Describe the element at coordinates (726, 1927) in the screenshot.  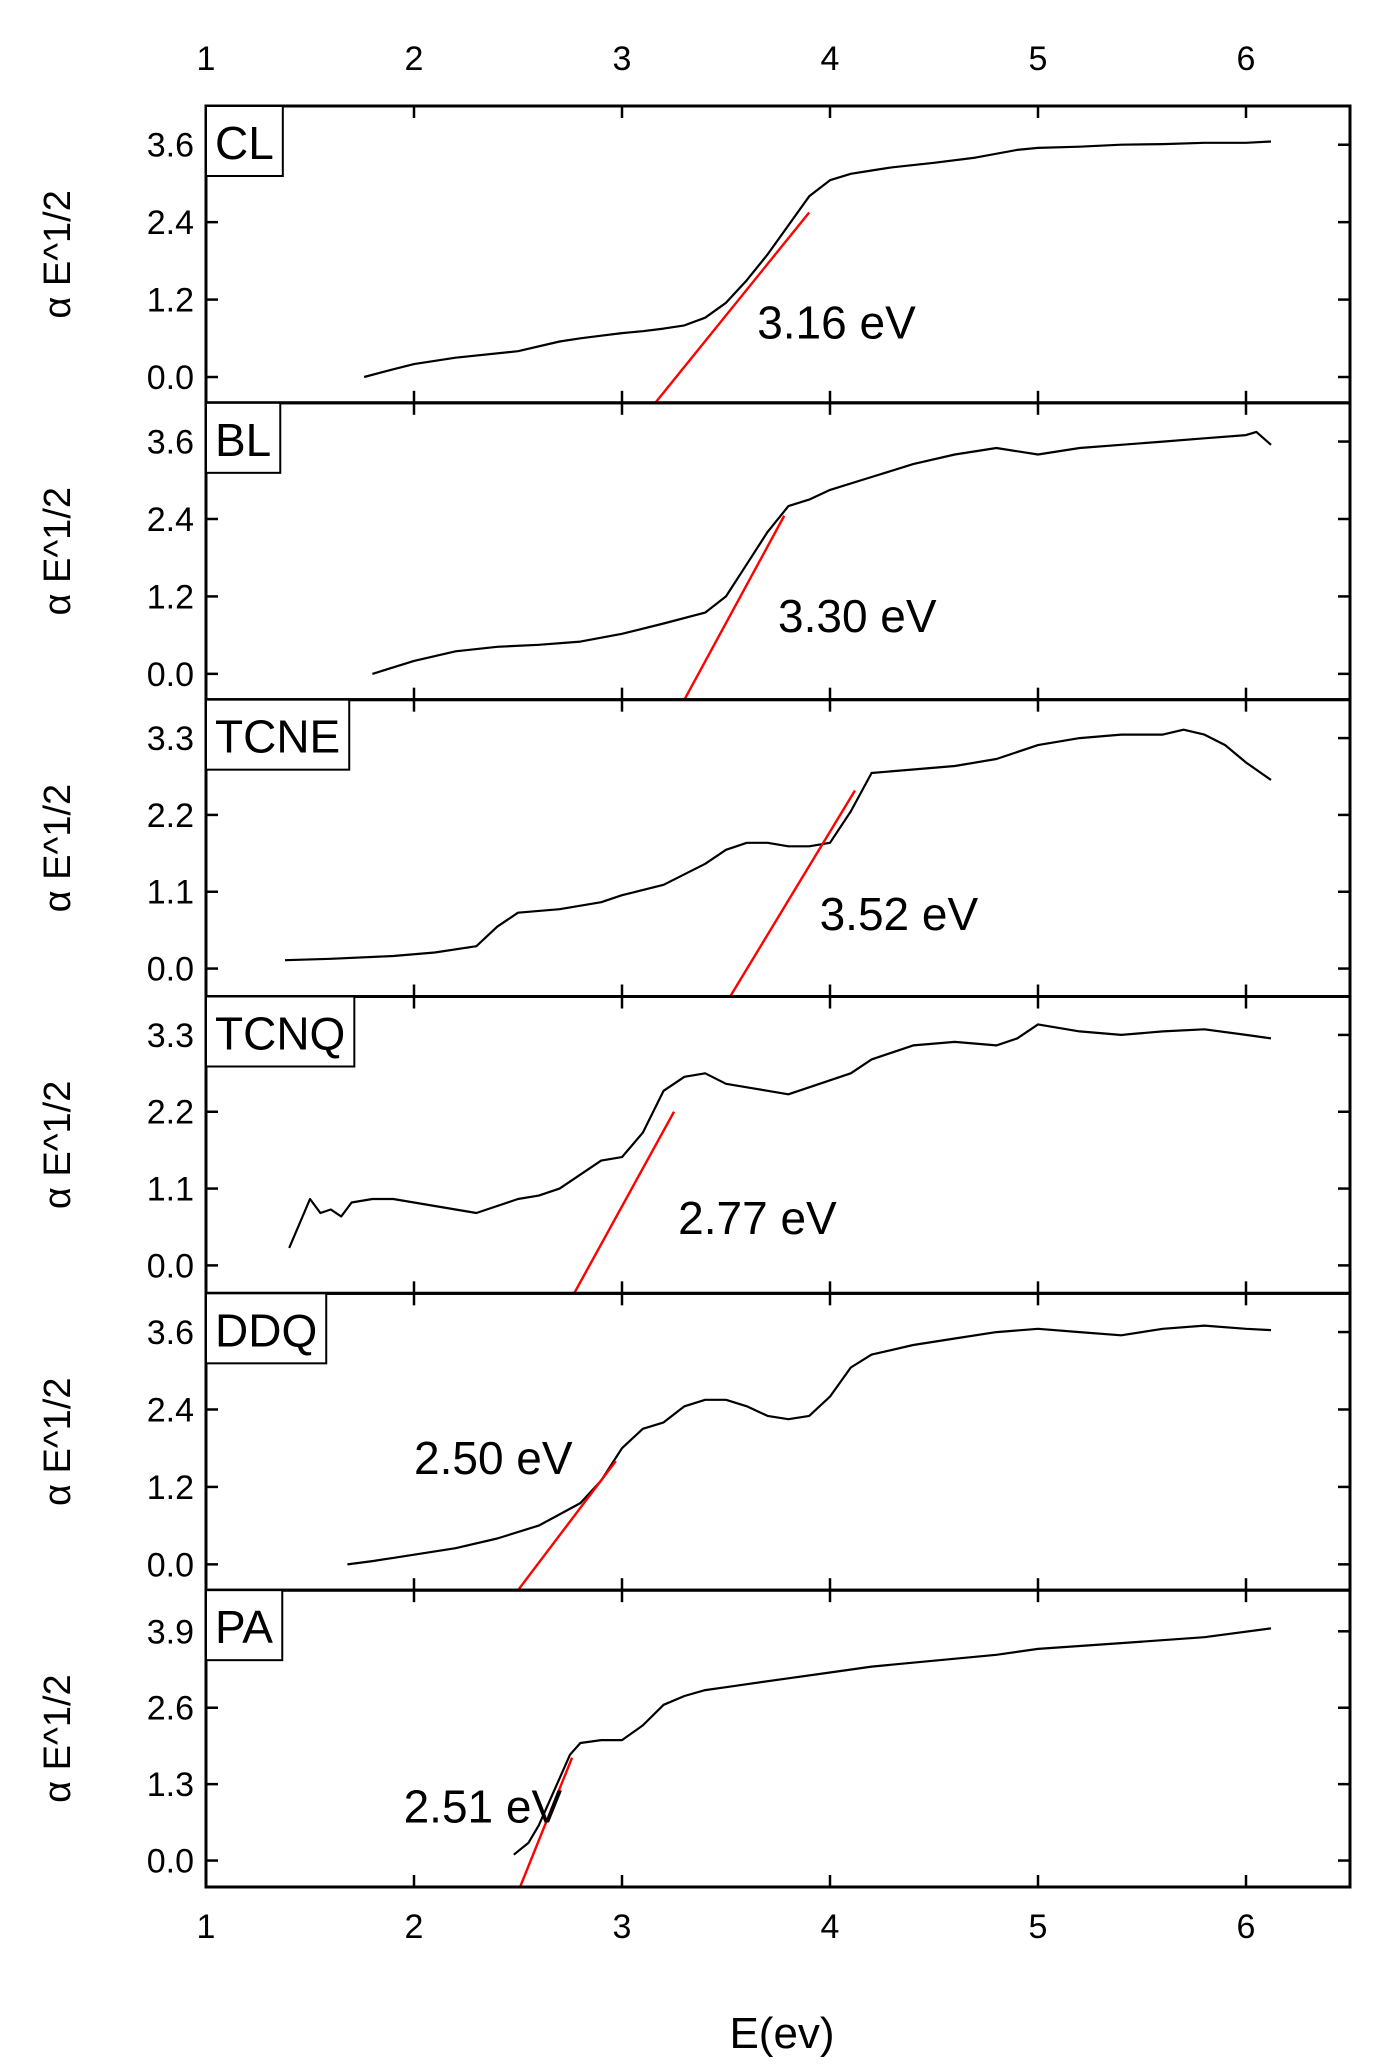
I see `x-axis-bottom: 1 2 3 4 5 6` at that location.